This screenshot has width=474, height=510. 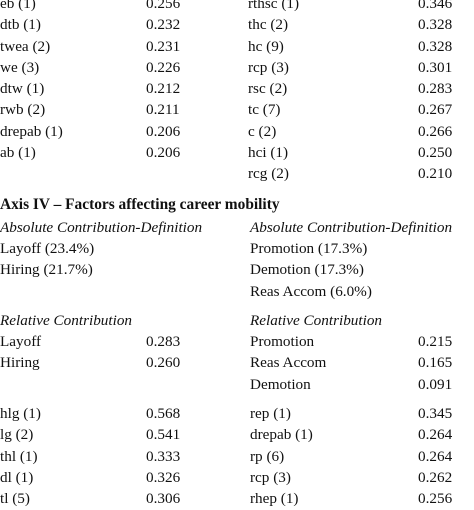 I want to click on left-factor-value: 0.541, so click(x=163, y=435).